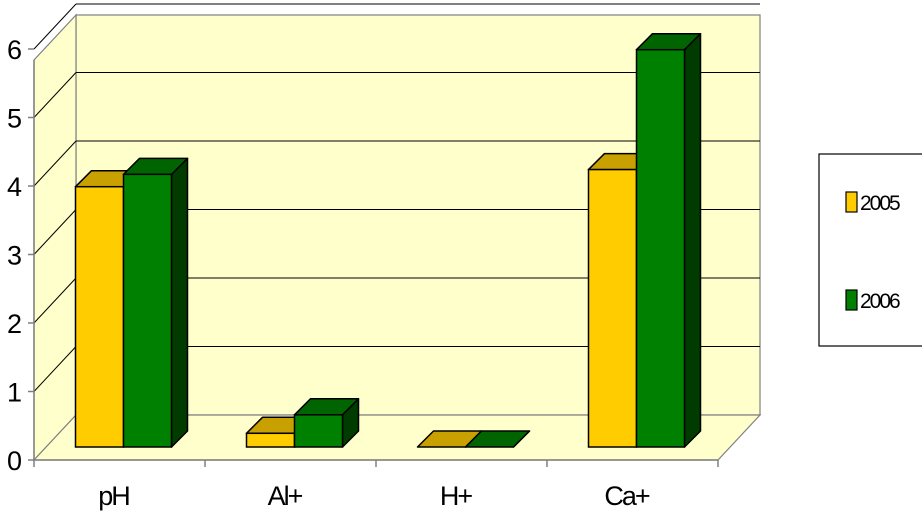  What do you see at coordinates (285, 496) in the screenshot?
I see `x-tick-label: Al+` at bounding box center [285, 496].